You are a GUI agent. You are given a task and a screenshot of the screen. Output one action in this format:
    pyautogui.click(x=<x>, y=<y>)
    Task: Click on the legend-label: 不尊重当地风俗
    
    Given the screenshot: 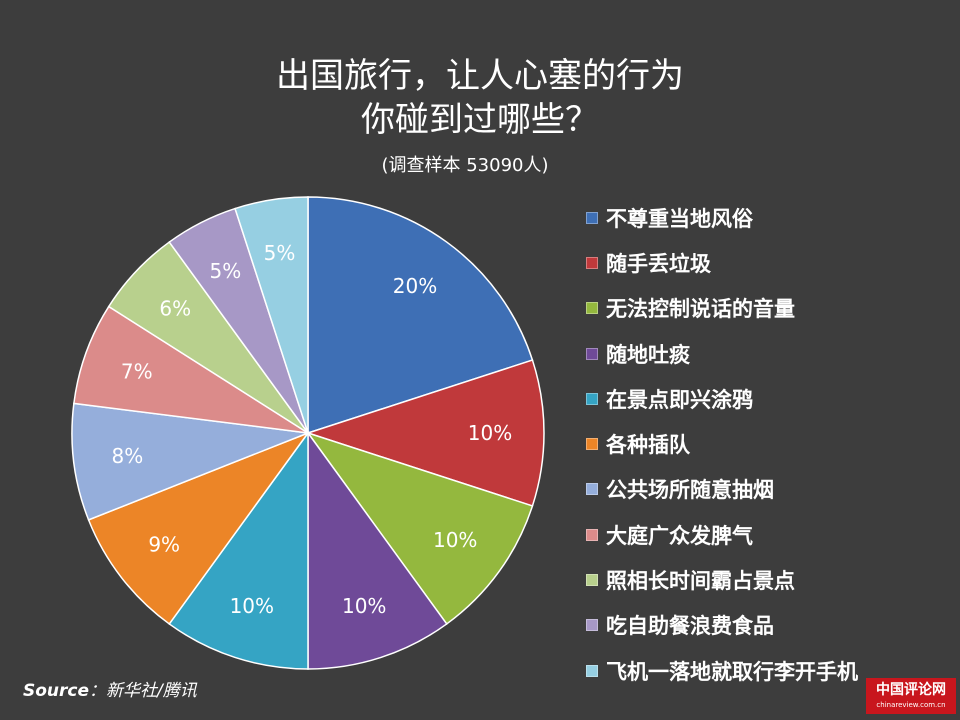 What is the action you would take?
    pyautogui.click(x=679, y=218)
    